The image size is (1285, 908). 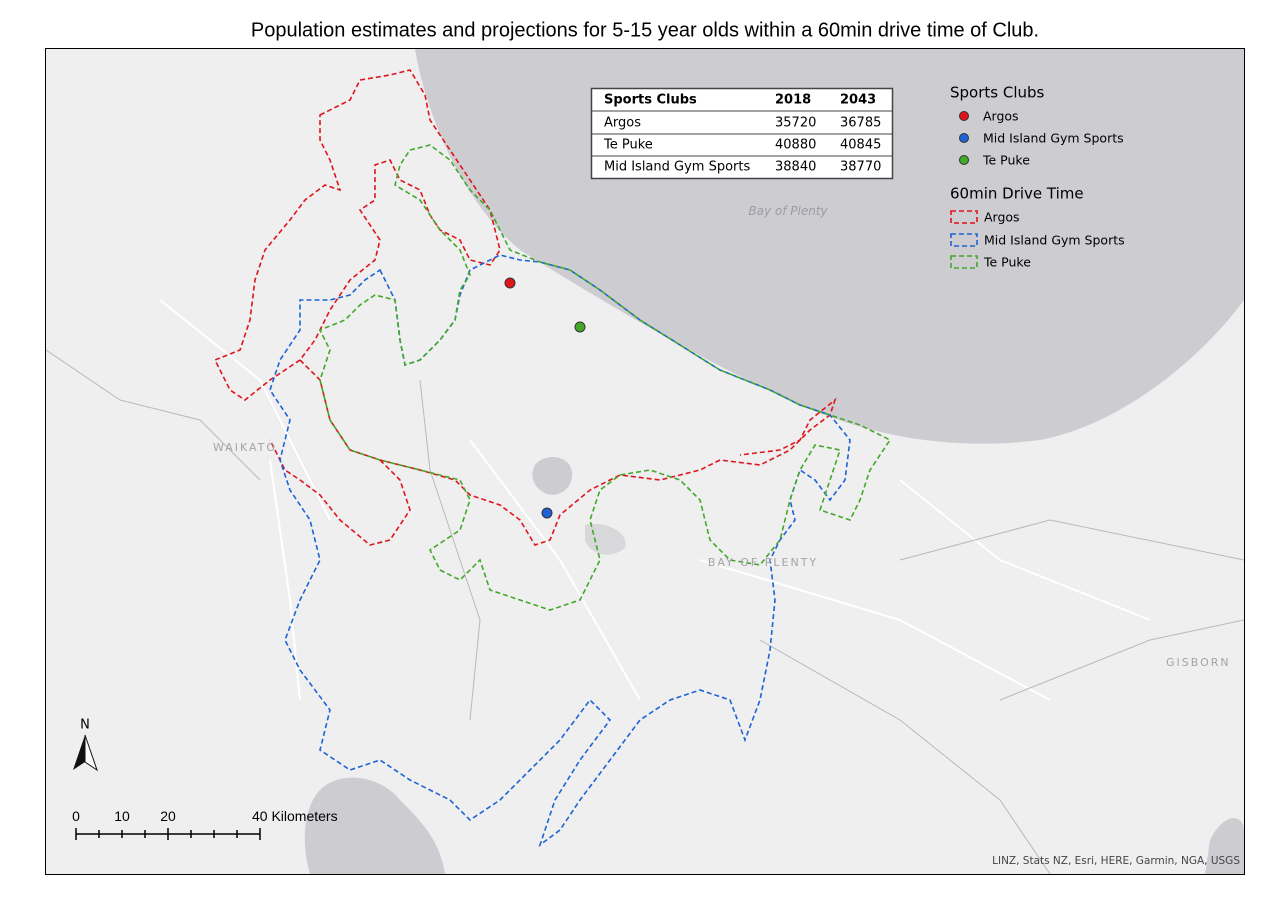 What do you see at coordinates (677, 167) in the screenshot?
I see `table-cell: Mid Island Gym Sports` at bounding box center [677, 167].